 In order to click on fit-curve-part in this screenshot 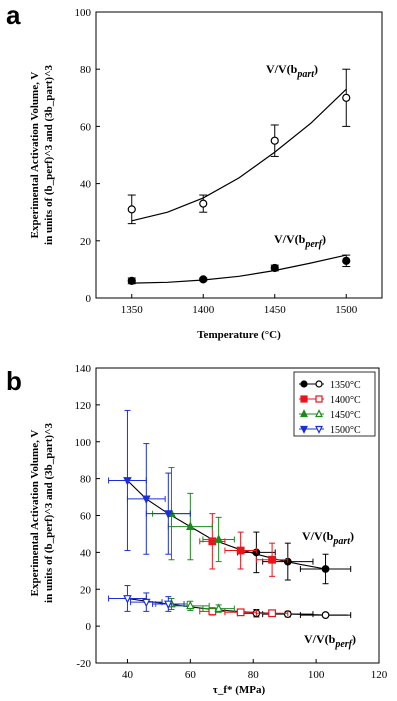, I will do `click(237, 525)`.